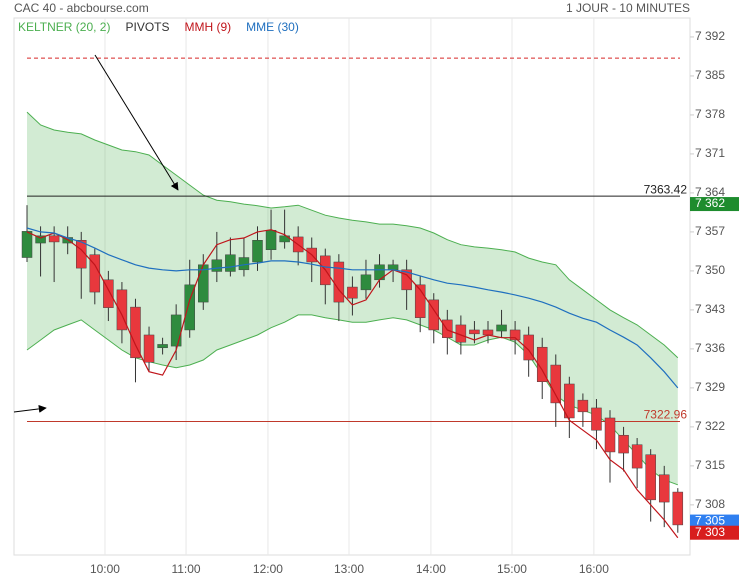 Image resolution: width=739 pixels, height=580 pixels. What do you see at coordinates (710, 114) in the screenshot?
I see `y-tick-label: 7 378` at bounding box center [710, 114].